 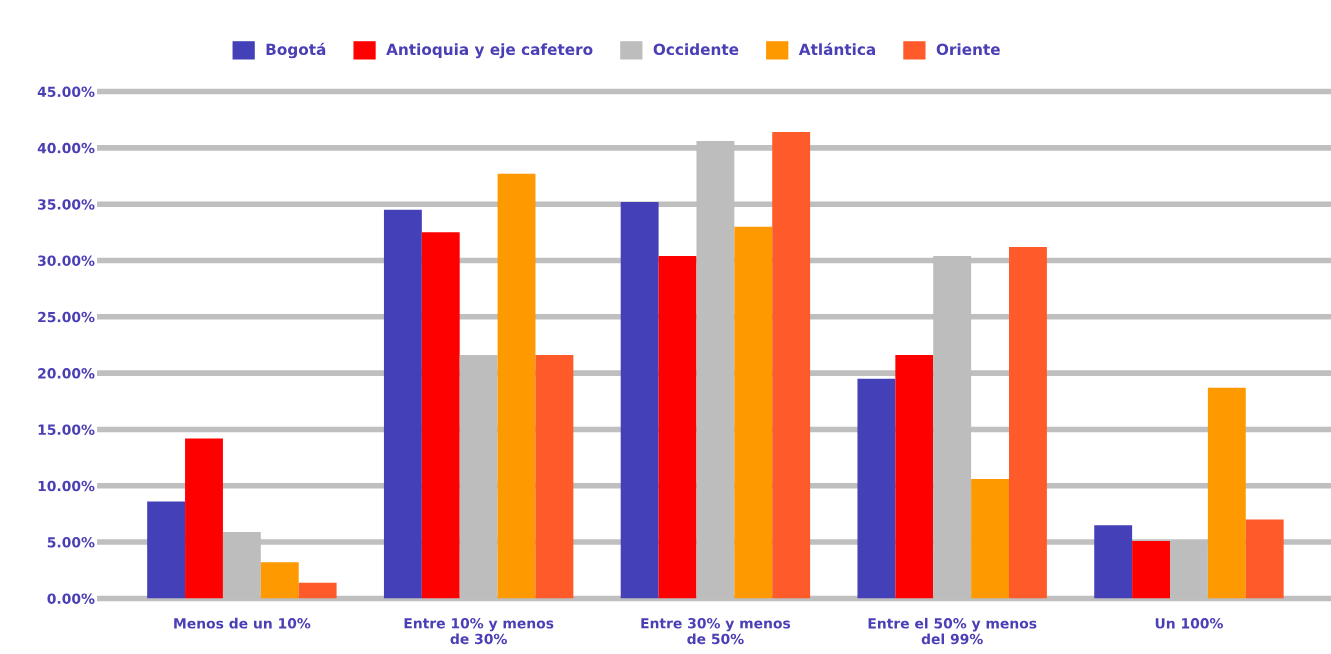 What do you see at coordinates (968, 49) in the screenshot?
I see `legend-label: Oriente` at bounding box center [968, 49].